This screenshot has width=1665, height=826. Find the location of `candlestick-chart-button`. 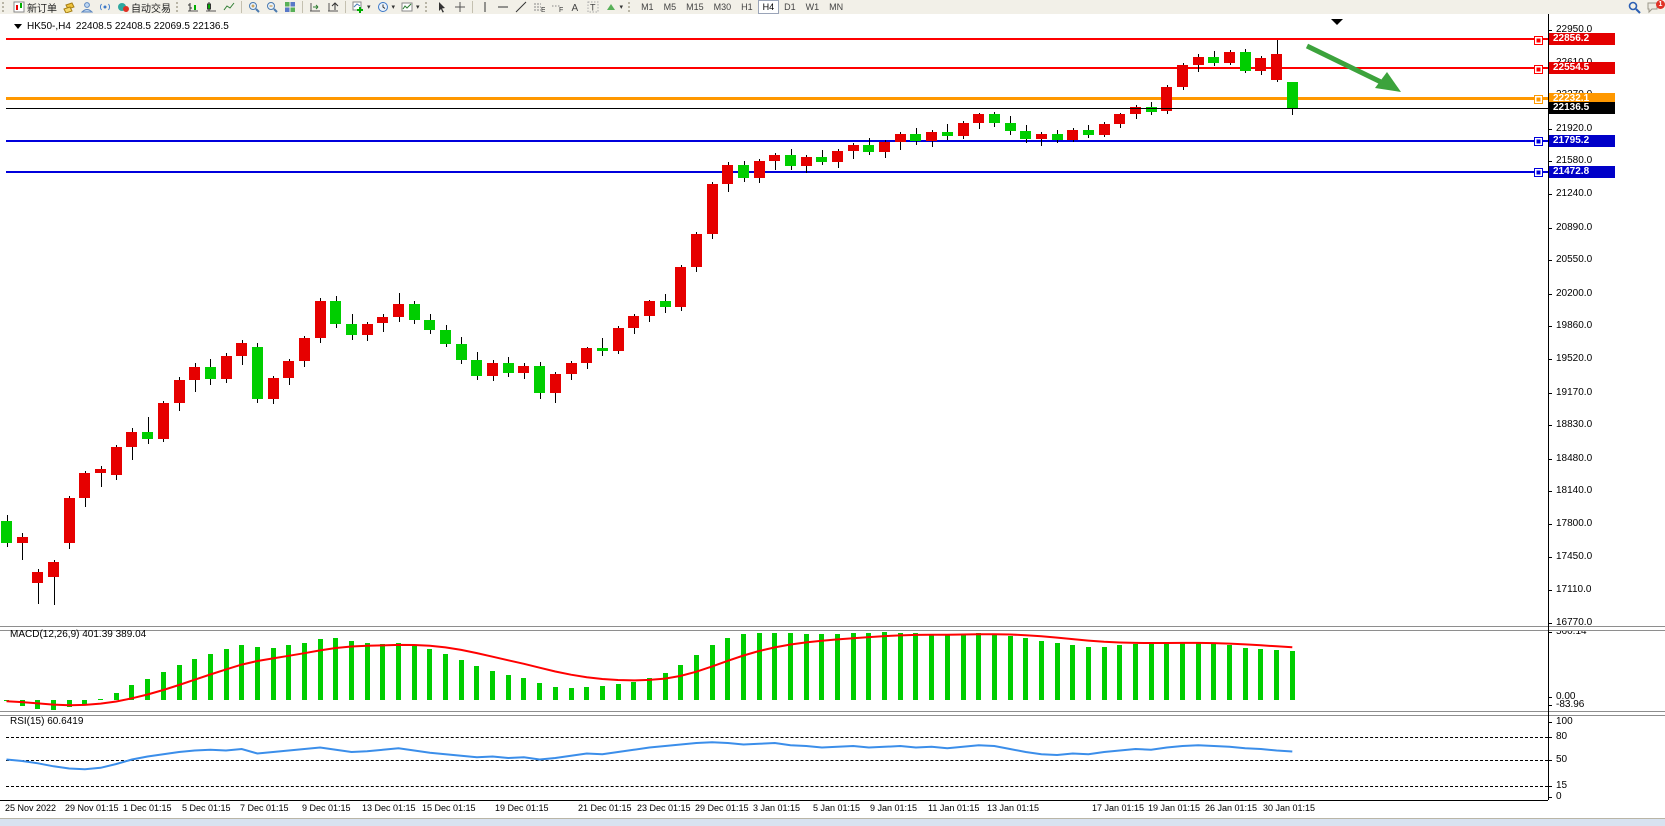

candlestick-chart-button is located at coordinates (211, 7).